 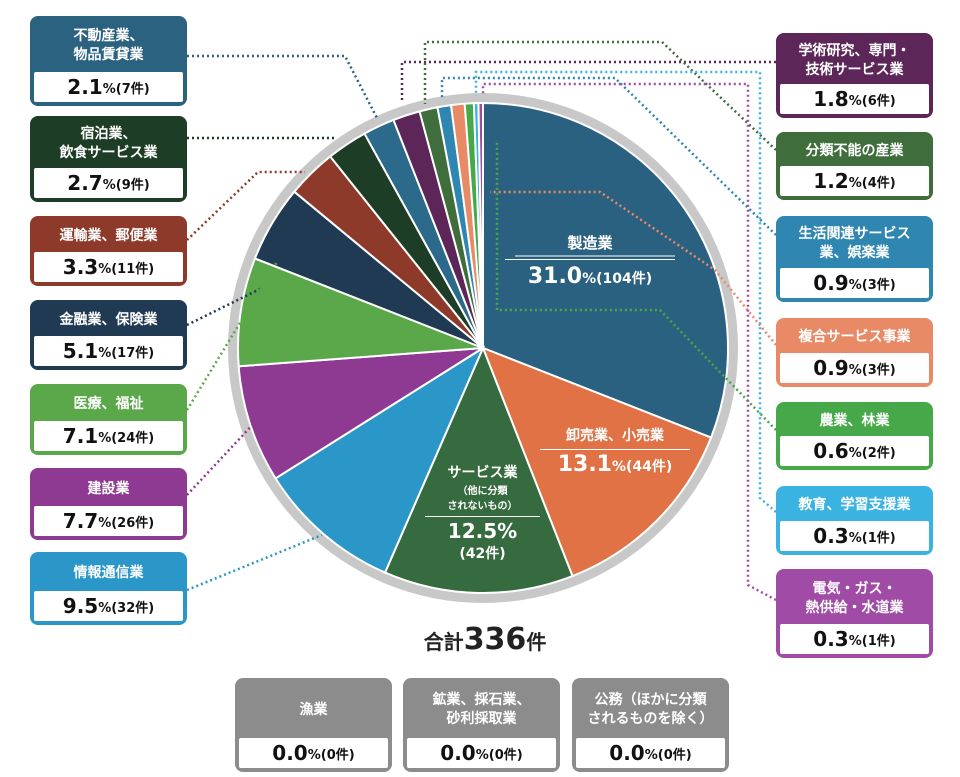 I want to click on count: %(4件), so click(x=872, y=183).